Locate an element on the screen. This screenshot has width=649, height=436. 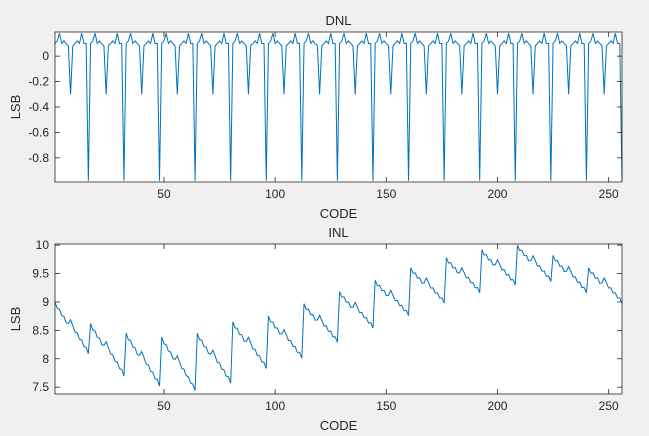
dnl-x-tick-label: 250 is located at coordinates (609, 194).